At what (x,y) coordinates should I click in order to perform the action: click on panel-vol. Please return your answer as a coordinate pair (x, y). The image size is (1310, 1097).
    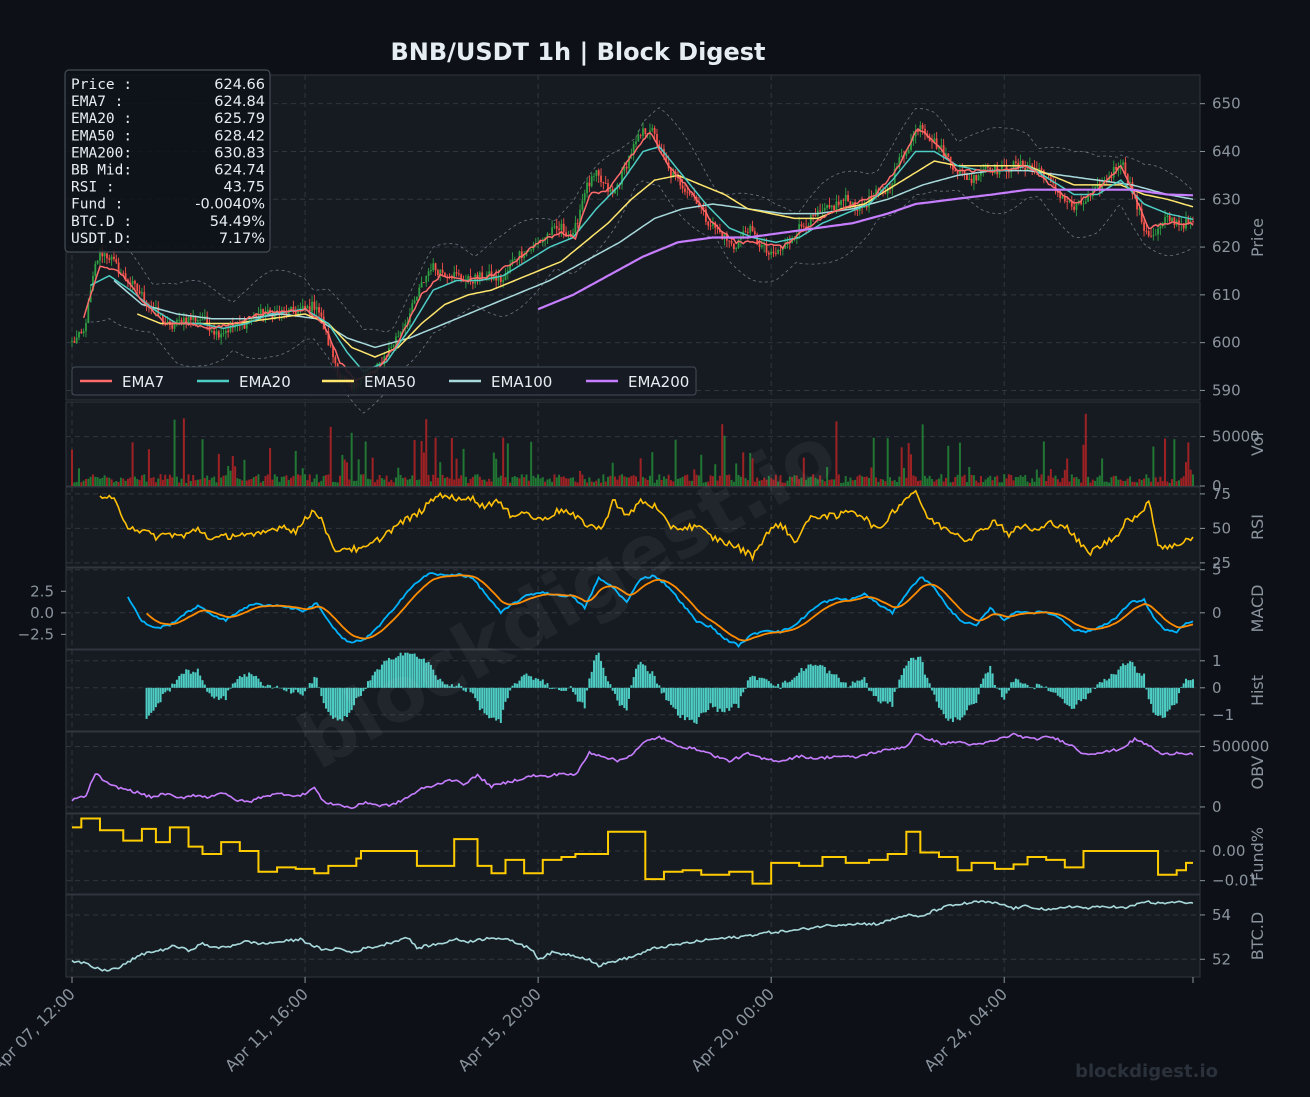
    Looking at the image, I should click on (633, 444).